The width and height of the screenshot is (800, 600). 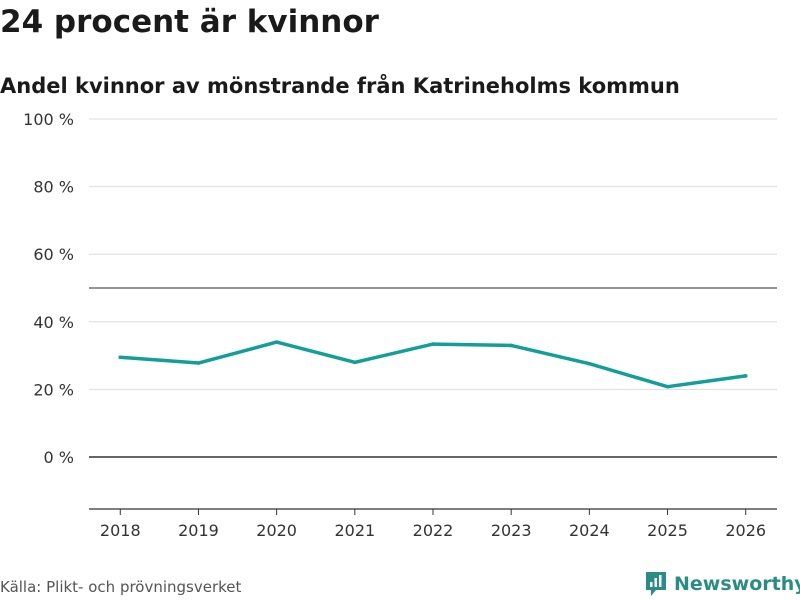 I want to click on y-tick-label: 20 %, so click(x=53, y=389).